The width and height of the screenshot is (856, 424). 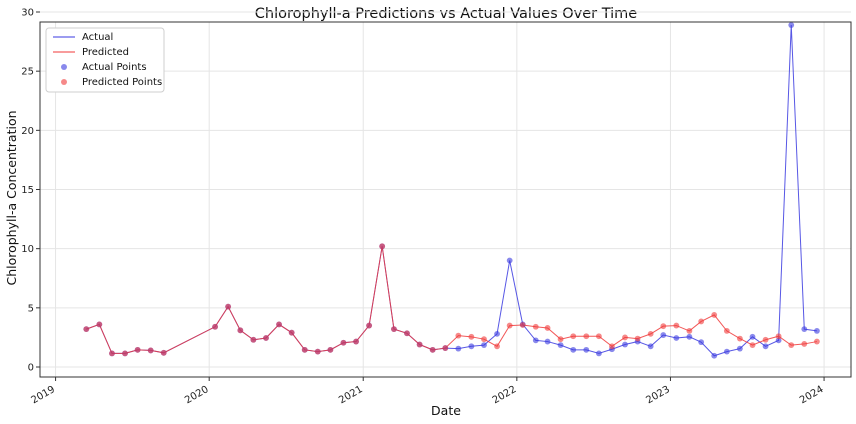 I want to click on legend-actual-points-swatch, so click(x=64, y=67).